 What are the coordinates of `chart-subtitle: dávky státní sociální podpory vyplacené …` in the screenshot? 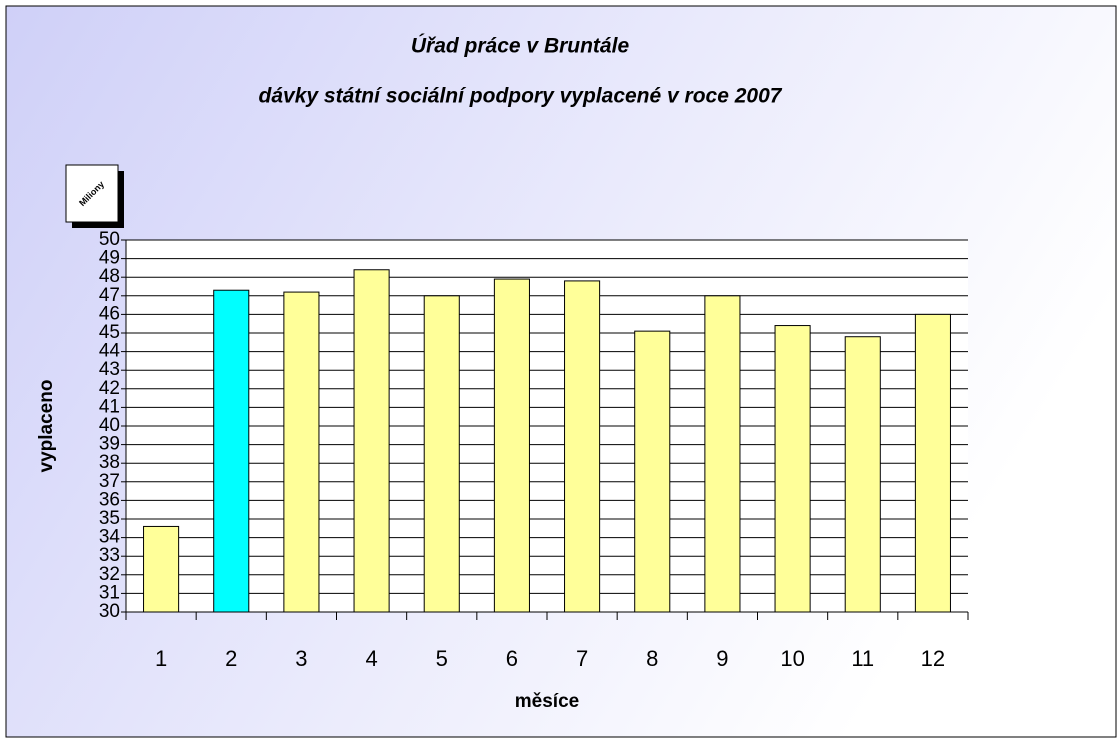 It's located at (521, 96).